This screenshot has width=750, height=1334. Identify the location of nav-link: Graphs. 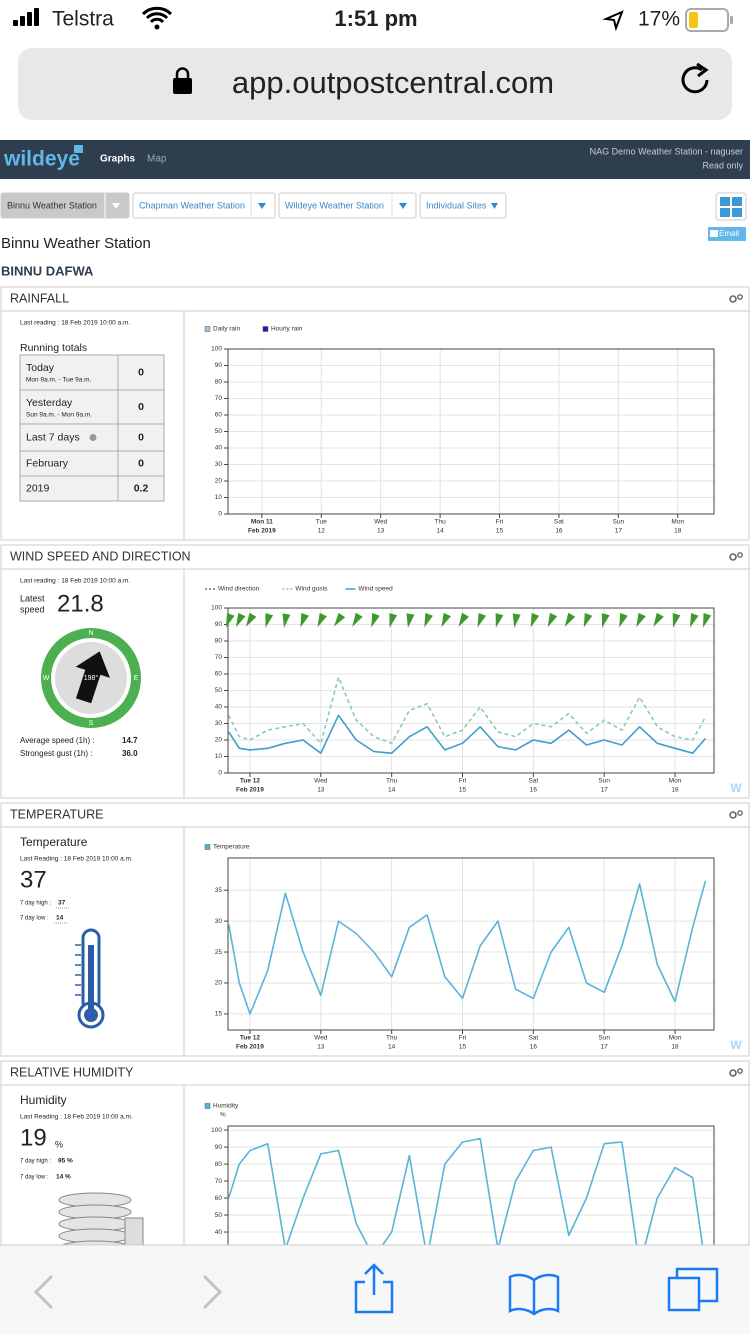
(117, 159).